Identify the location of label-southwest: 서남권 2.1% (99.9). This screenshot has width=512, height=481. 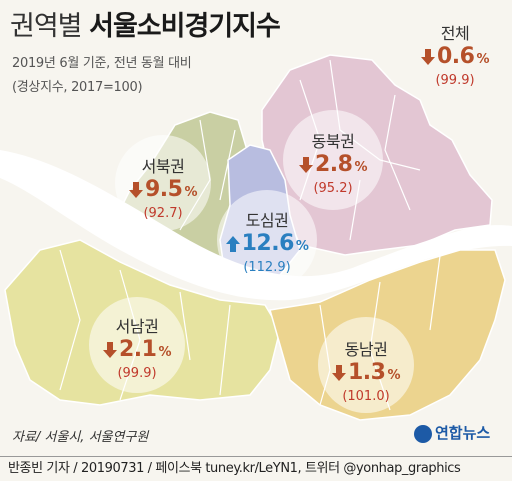
(137, 347).